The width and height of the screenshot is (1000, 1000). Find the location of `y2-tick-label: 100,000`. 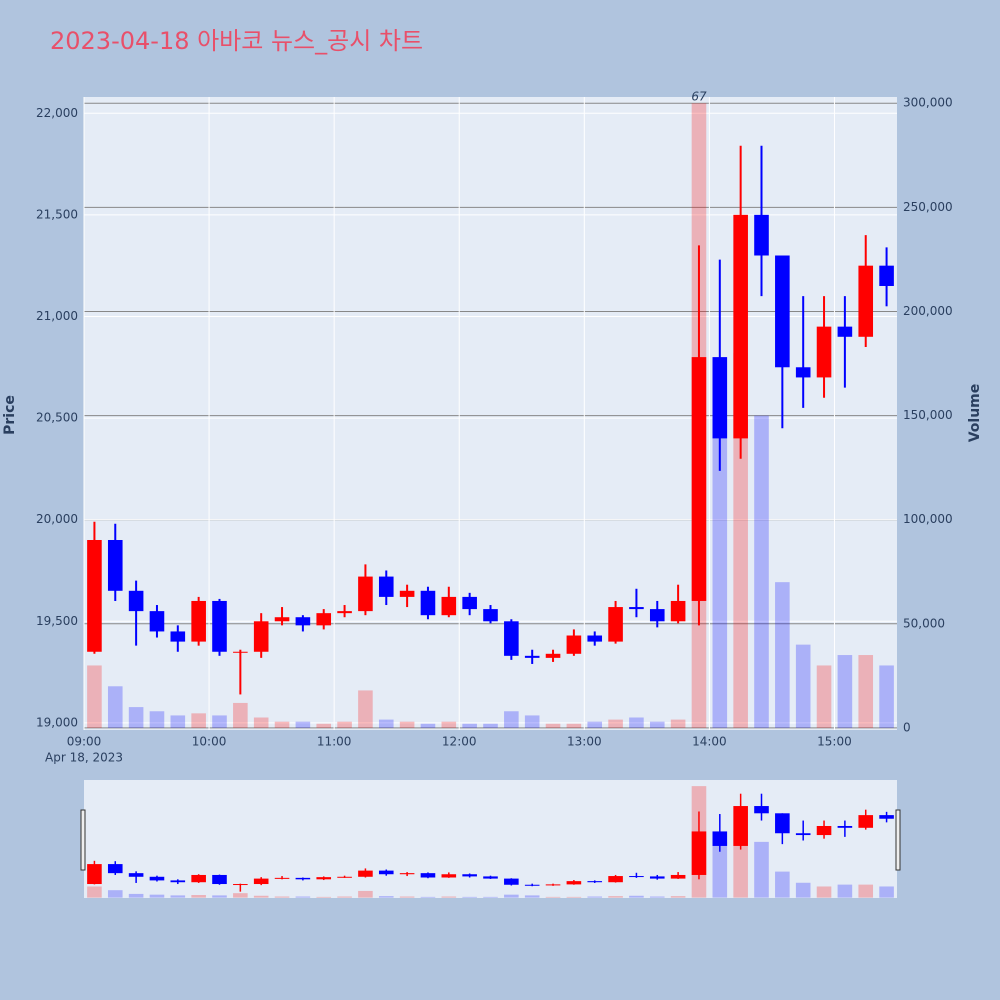

y2-tick-label: 100,000 is located at coordinates (928, 519).